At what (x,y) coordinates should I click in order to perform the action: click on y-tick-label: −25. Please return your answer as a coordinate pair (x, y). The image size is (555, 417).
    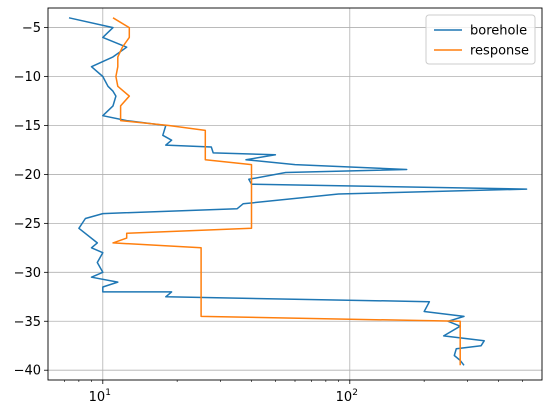
    Looking at the image, I should click on (27, 224).